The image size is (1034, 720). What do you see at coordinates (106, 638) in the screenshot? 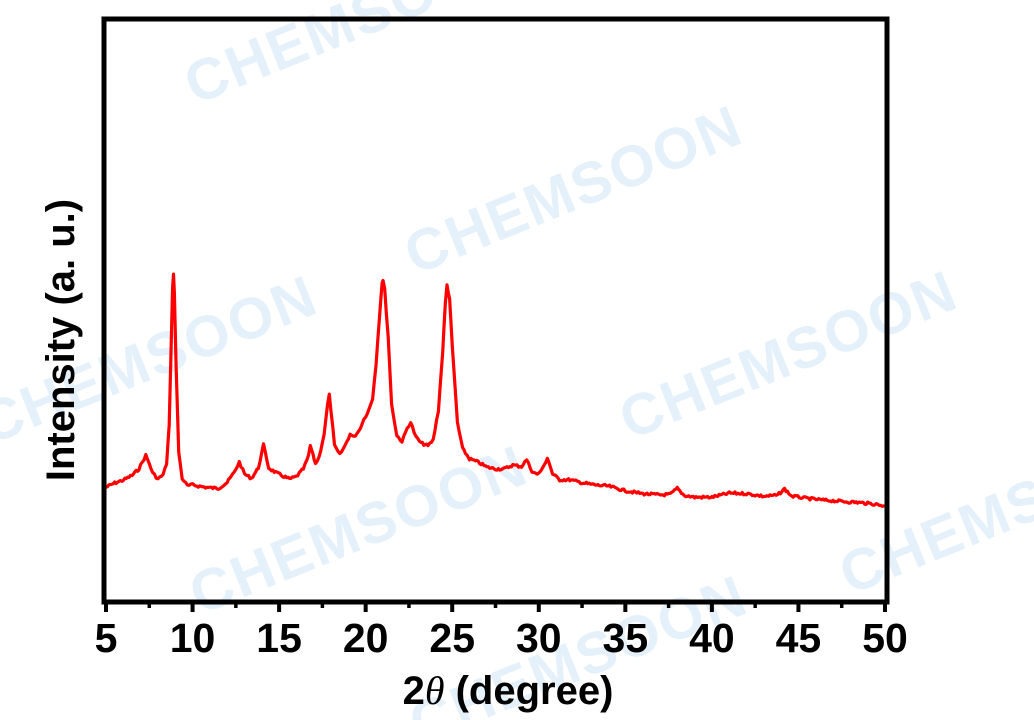
I see `x-tick-label: 5` at bounding box center [106, 638].